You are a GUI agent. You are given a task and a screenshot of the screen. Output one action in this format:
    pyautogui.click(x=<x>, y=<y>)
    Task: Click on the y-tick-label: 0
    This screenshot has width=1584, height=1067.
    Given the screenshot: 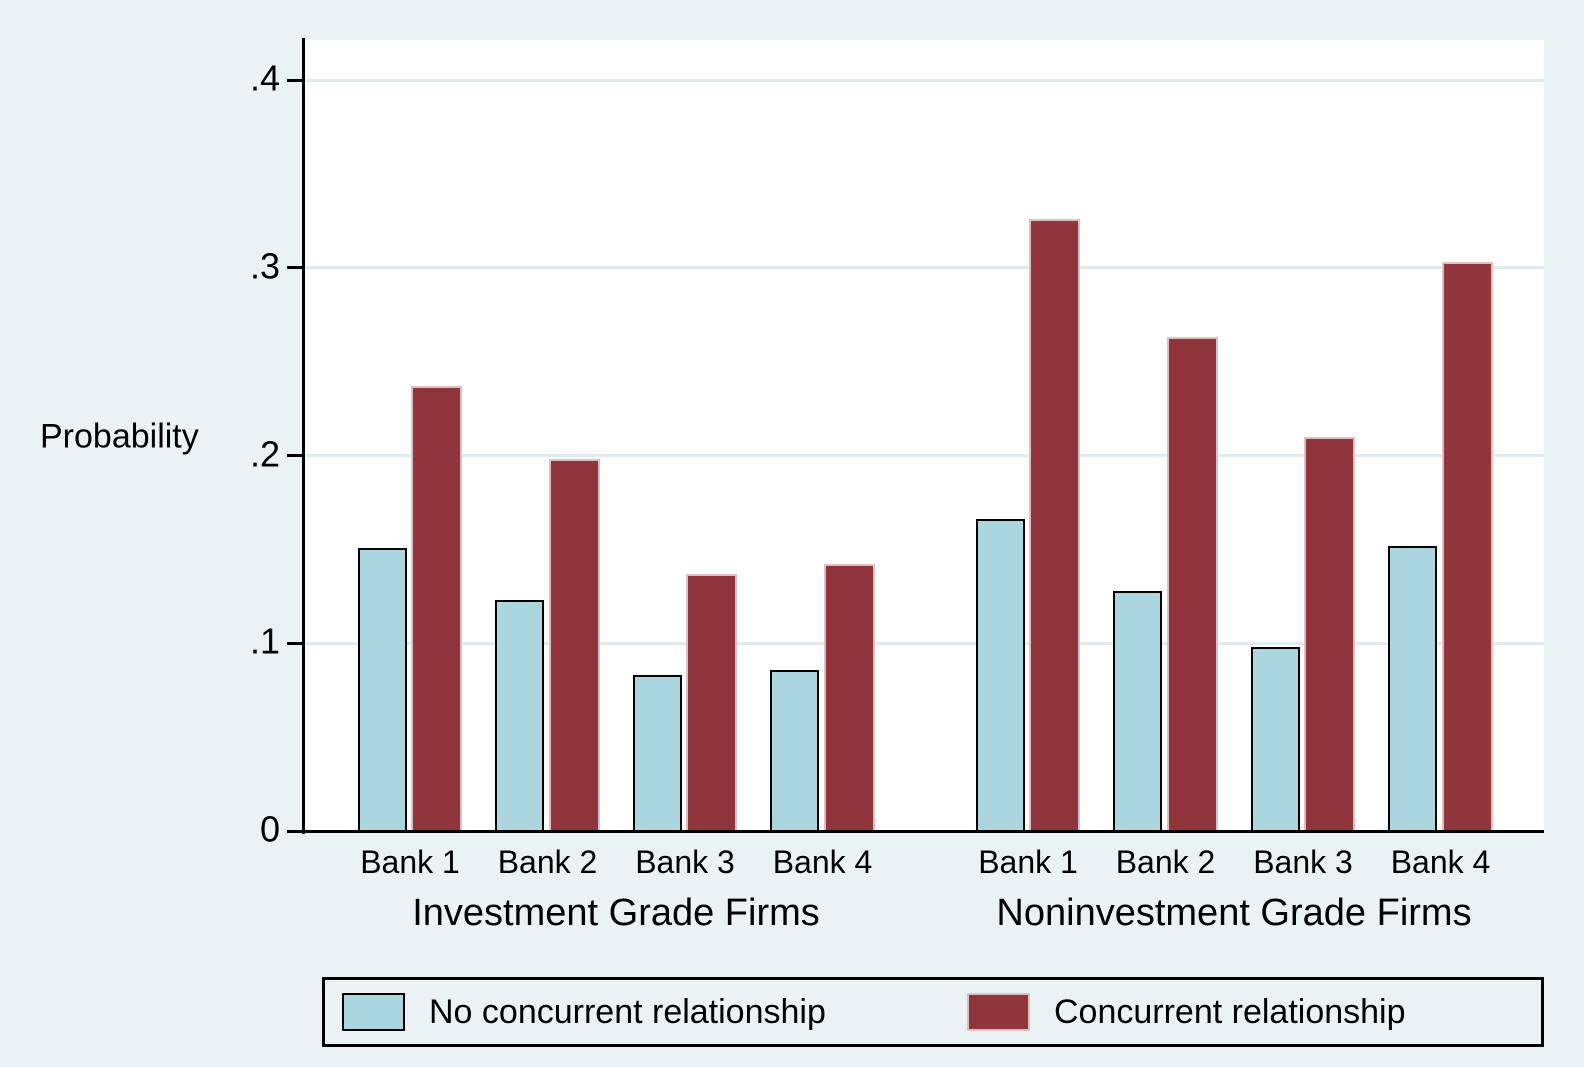 What is the action you would take?
    pyautogui.click(x=269, y=829)
    